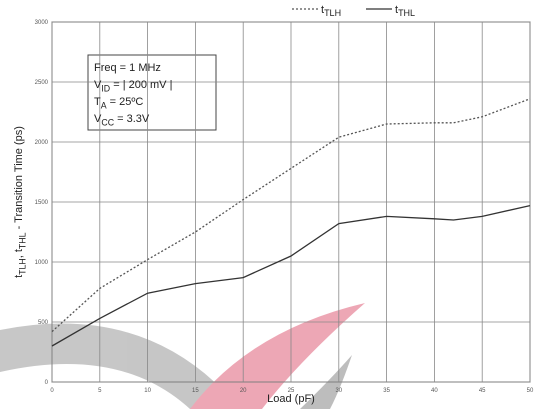 The width and height of the screenshot is (534, 409). Describe the element at coordinates (97, 102) in the screenshot. I see `text-part: T` at that location.